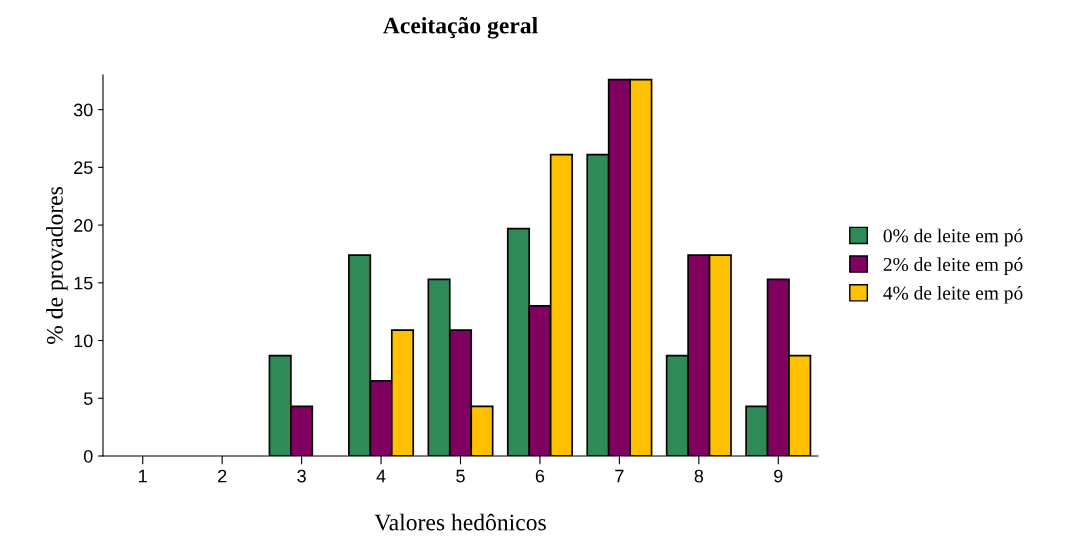 Image resolution: width=1070 pixels, height=551 pixels. I want to click on x-tick-label: 7, so click(619, 476).